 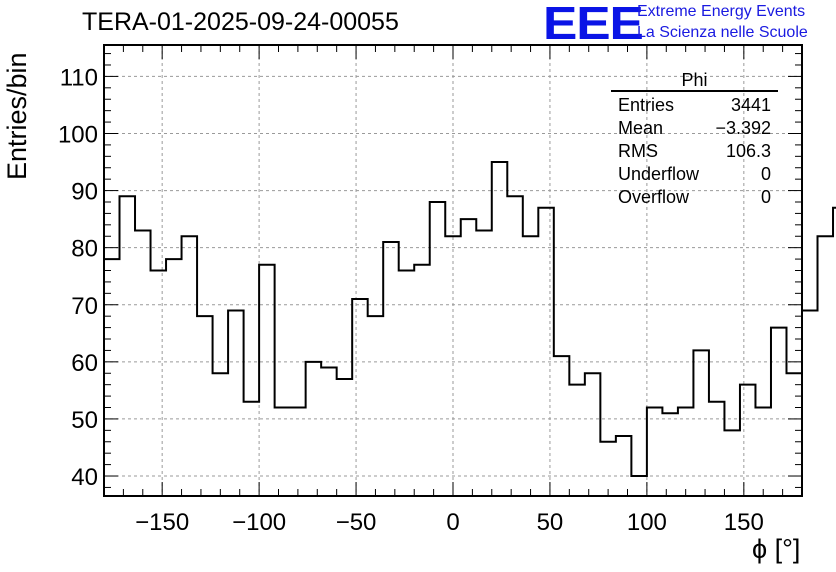 I want to click on stats-label: Entries, so click(x=646, y=105).